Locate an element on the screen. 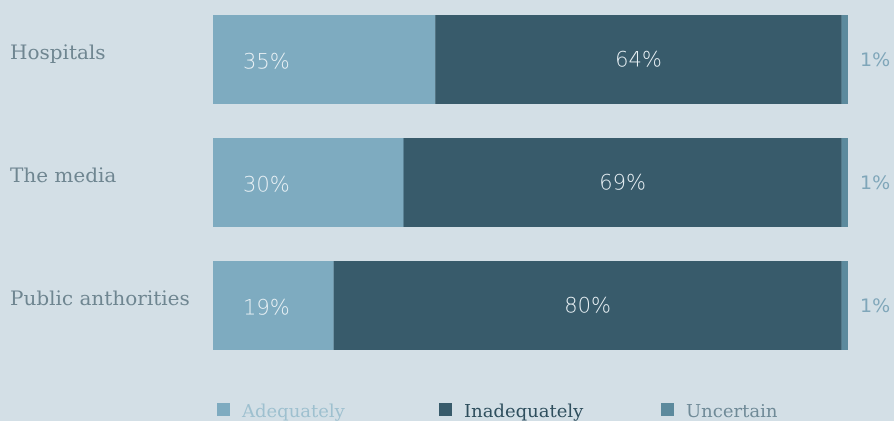  legend-swatch-uncertain is located at coordinates (667, 409).